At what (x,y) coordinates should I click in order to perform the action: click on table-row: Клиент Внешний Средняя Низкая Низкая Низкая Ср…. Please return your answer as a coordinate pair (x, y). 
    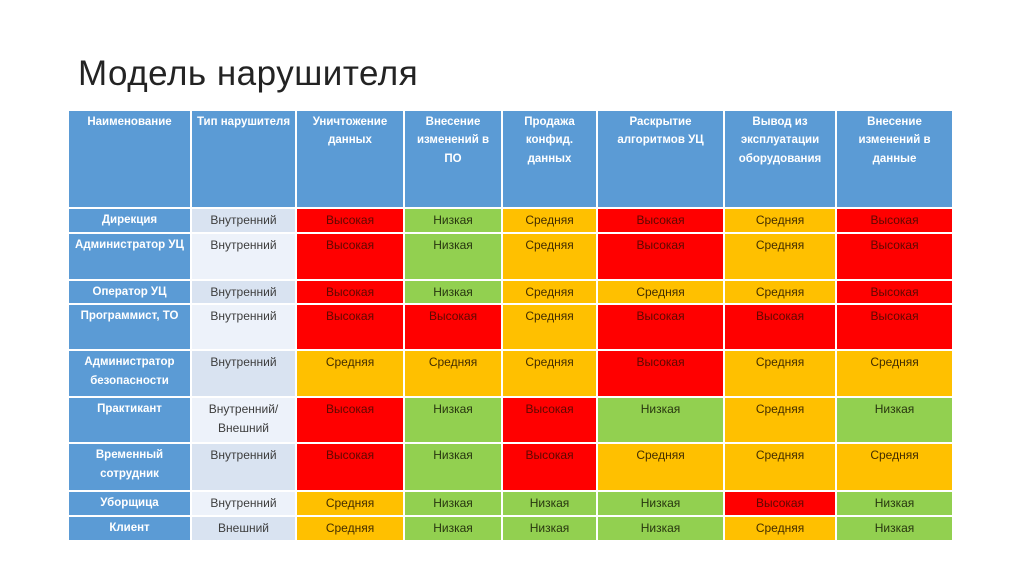
    Looking at the image, I should click on (510, 528).